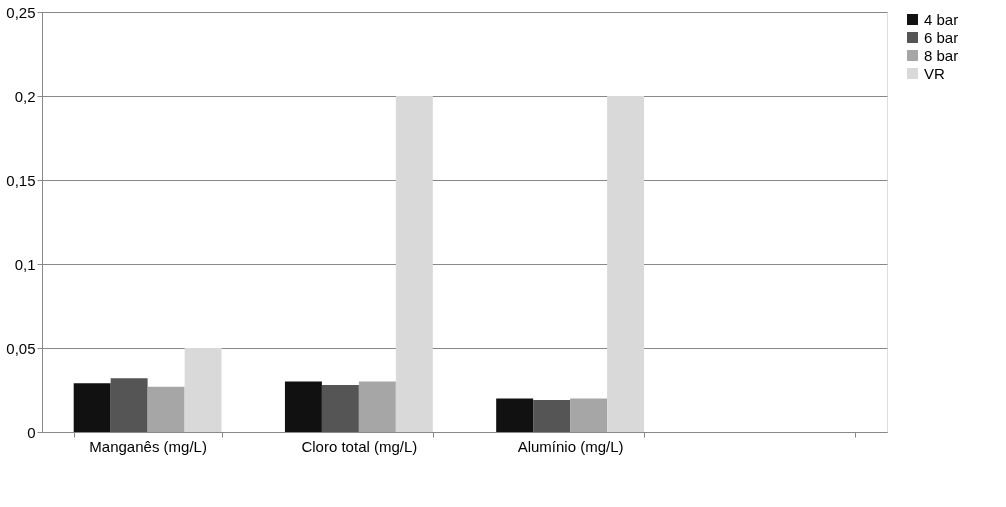 Image resolution: width=1006 pixels, height=507 pixels. Describe the element at coordinates (148, 446) in the screenshot. I see `x-tick-label: Manganês (mg/L)` at that location.